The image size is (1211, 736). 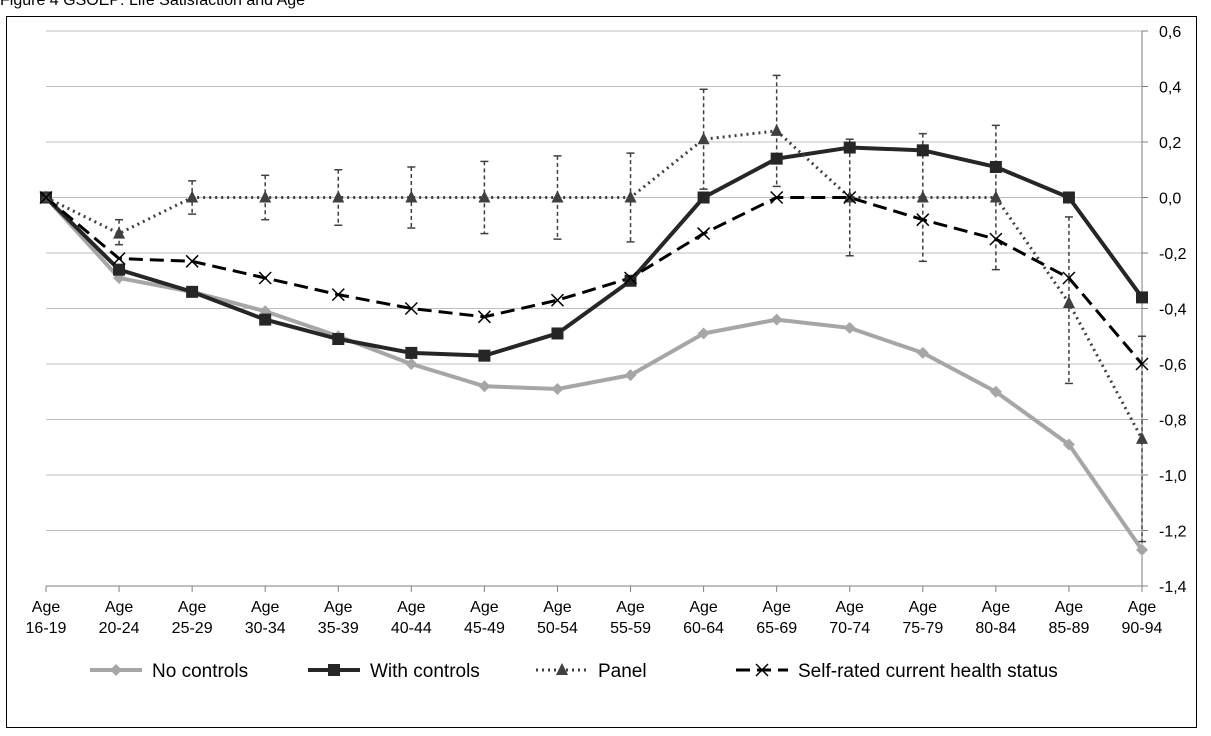 What do you see at coordinates (411, 628) in the screenshot?
I see `x-tick-label-line2: 40-44` at bounding box center [411, 628].